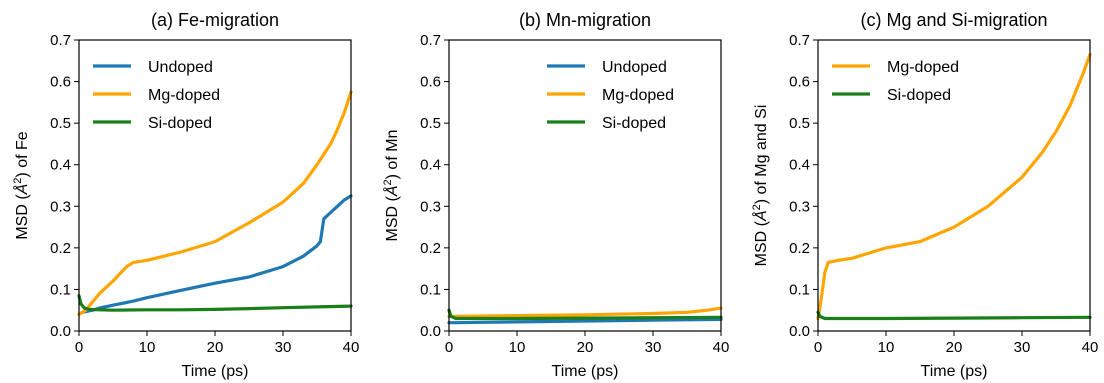 The height and width of the screenshot is (383, 1104). Describe the element at coordinates (215, 20) in the screenshot. I see `chart-title: (a) Fe-migration` at that location.